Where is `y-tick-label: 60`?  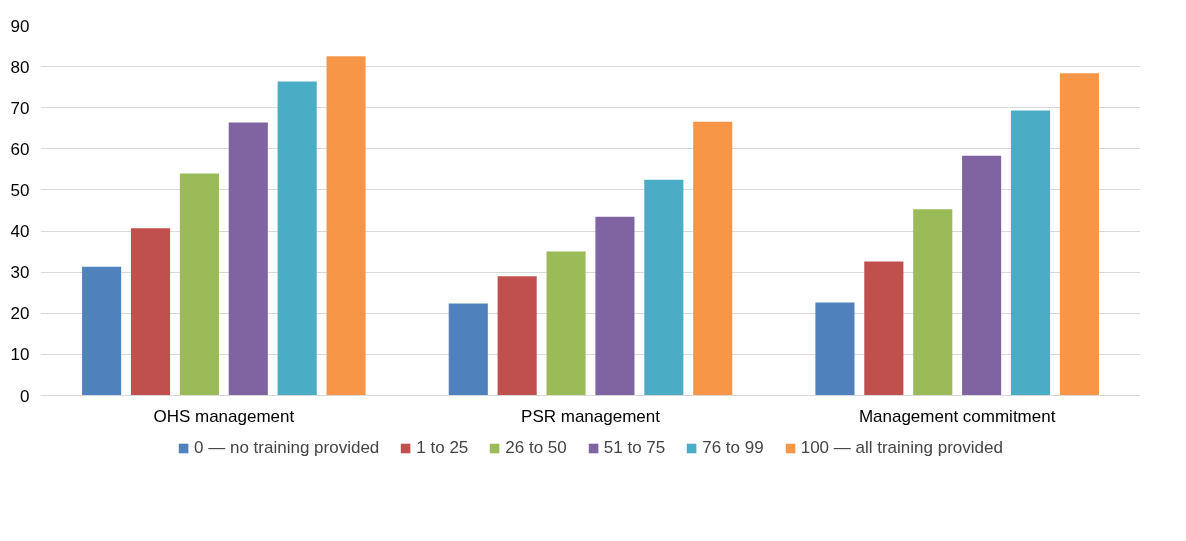 y-tick-label: 60 is located at coordinates (20, 149).